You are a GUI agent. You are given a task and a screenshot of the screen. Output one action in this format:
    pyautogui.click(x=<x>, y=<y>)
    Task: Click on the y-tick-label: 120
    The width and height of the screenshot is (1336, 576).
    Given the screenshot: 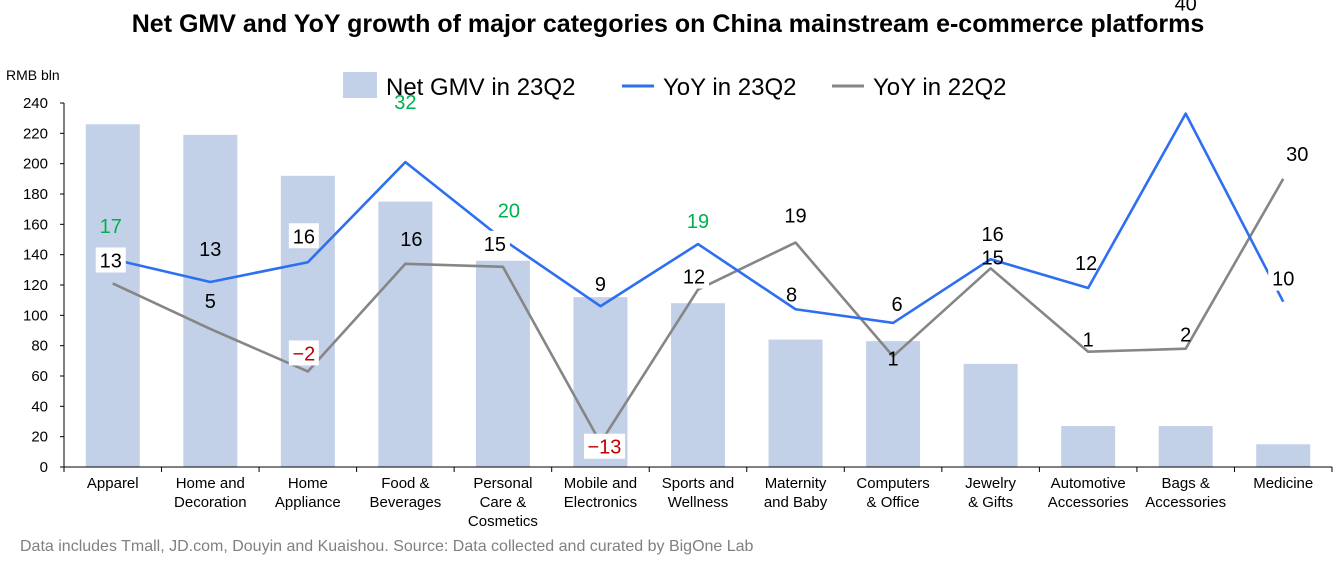 What is the action you would take?
    pyautogui.click(x=35, y=285)
    